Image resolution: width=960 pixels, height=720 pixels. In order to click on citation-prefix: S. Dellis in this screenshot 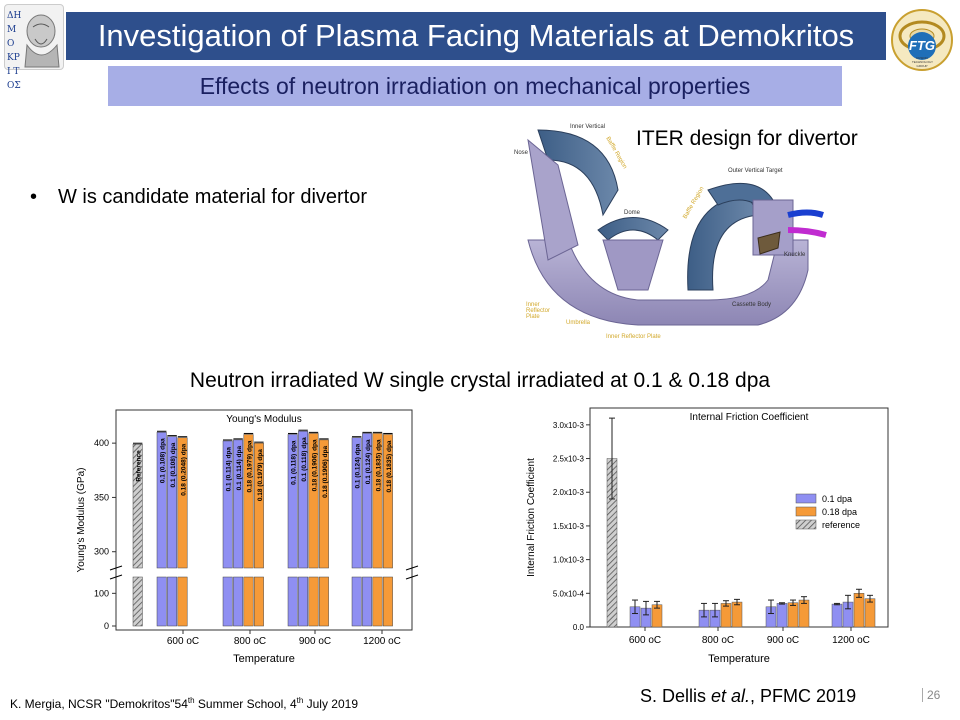, I will do `click(676, 696)`.